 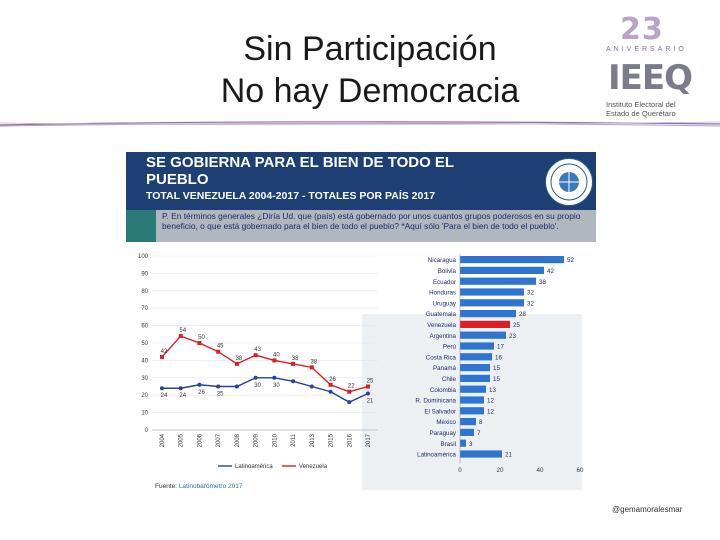 I want to click on title-line-1: Sin Participación, so click(x=370, y=49).